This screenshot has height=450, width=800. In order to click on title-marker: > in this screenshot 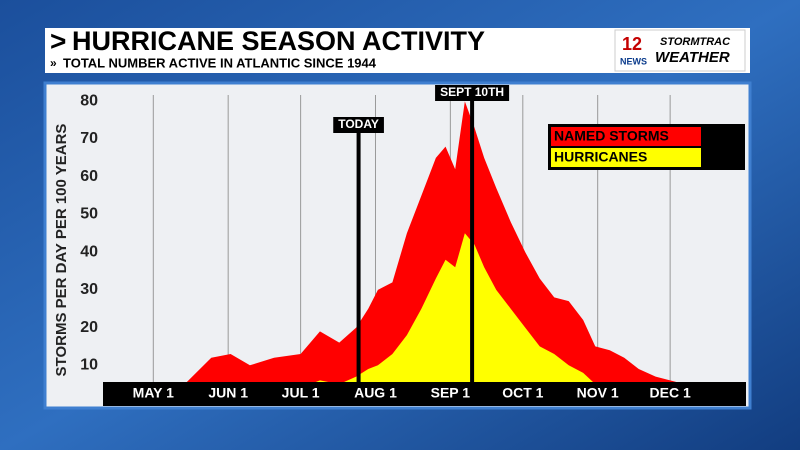, I will do `click(58, 40)`.